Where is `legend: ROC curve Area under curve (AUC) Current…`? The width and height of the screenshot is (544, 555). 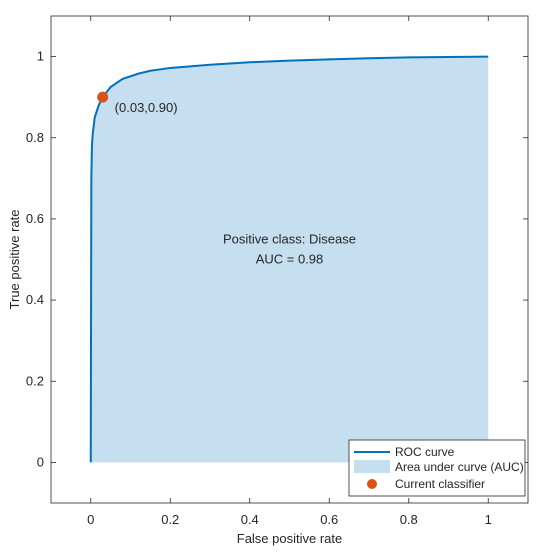 legend: ROC curve Area under curve (AUC) Current… is located at coordinates (437, 468).